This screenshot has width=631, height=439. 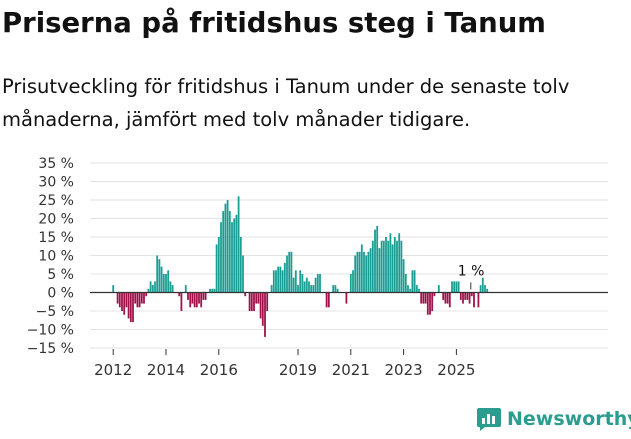 I want to click on y-tick-label: 20 %, so click(x=56, y=220).